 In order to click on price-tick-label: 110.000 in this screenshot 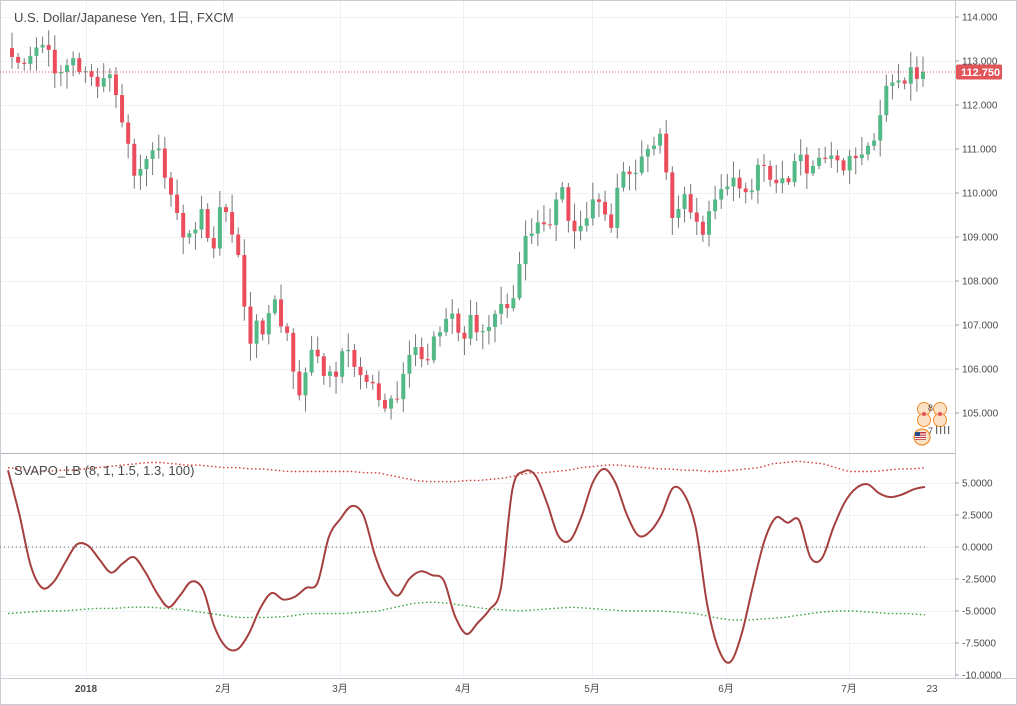, I will do `click(980, 194)`.